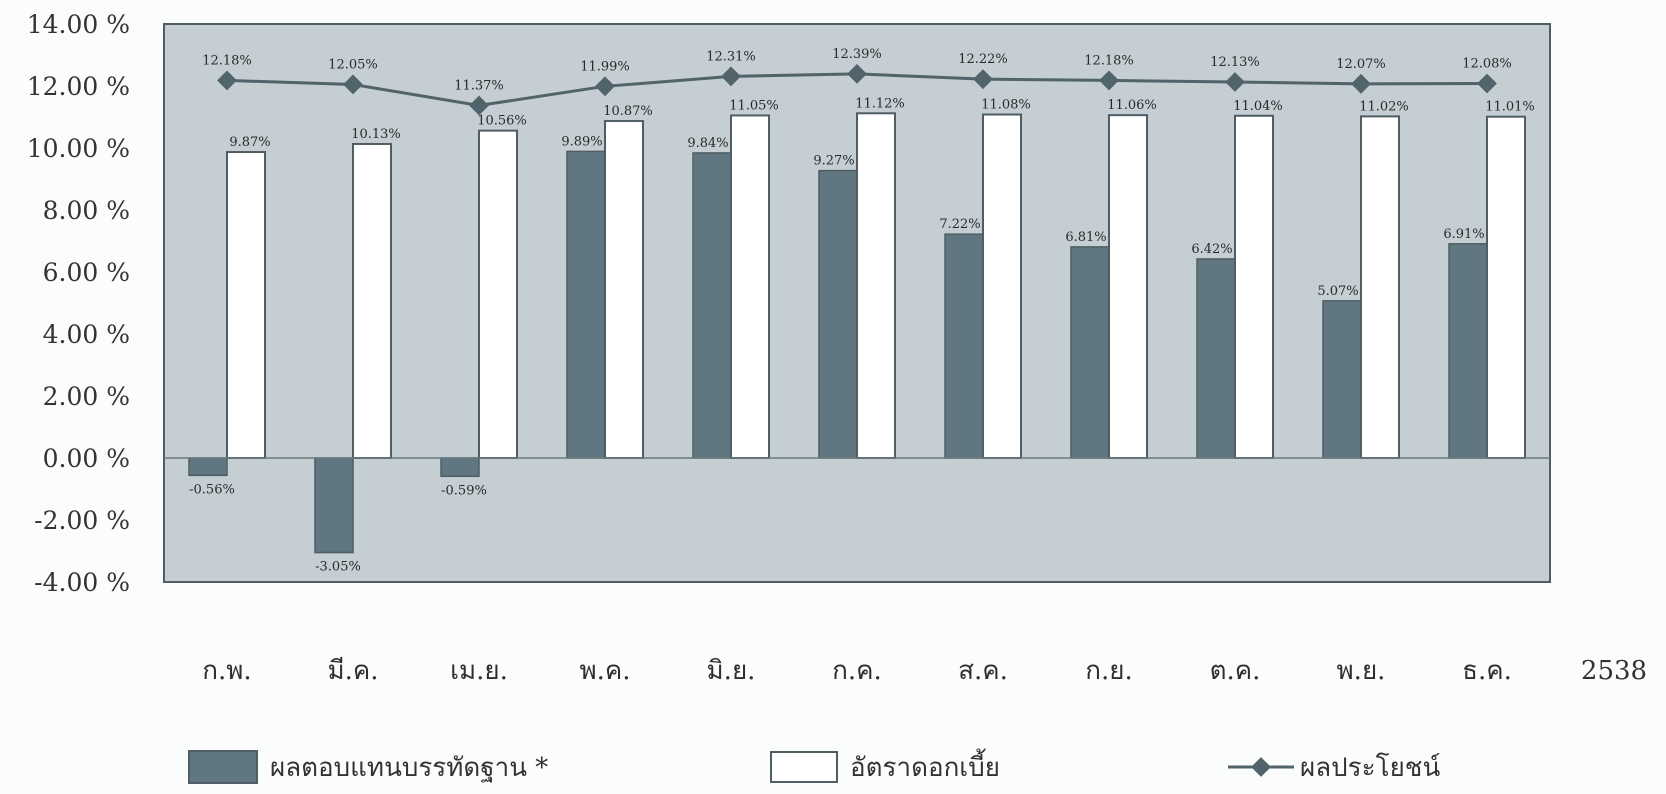 The image size is (1666, 794). What do you see at coordinates (880, 103) in the screenshot?
I see `data-label-interest-5: 11.12%` at bounding box center [880, 103].